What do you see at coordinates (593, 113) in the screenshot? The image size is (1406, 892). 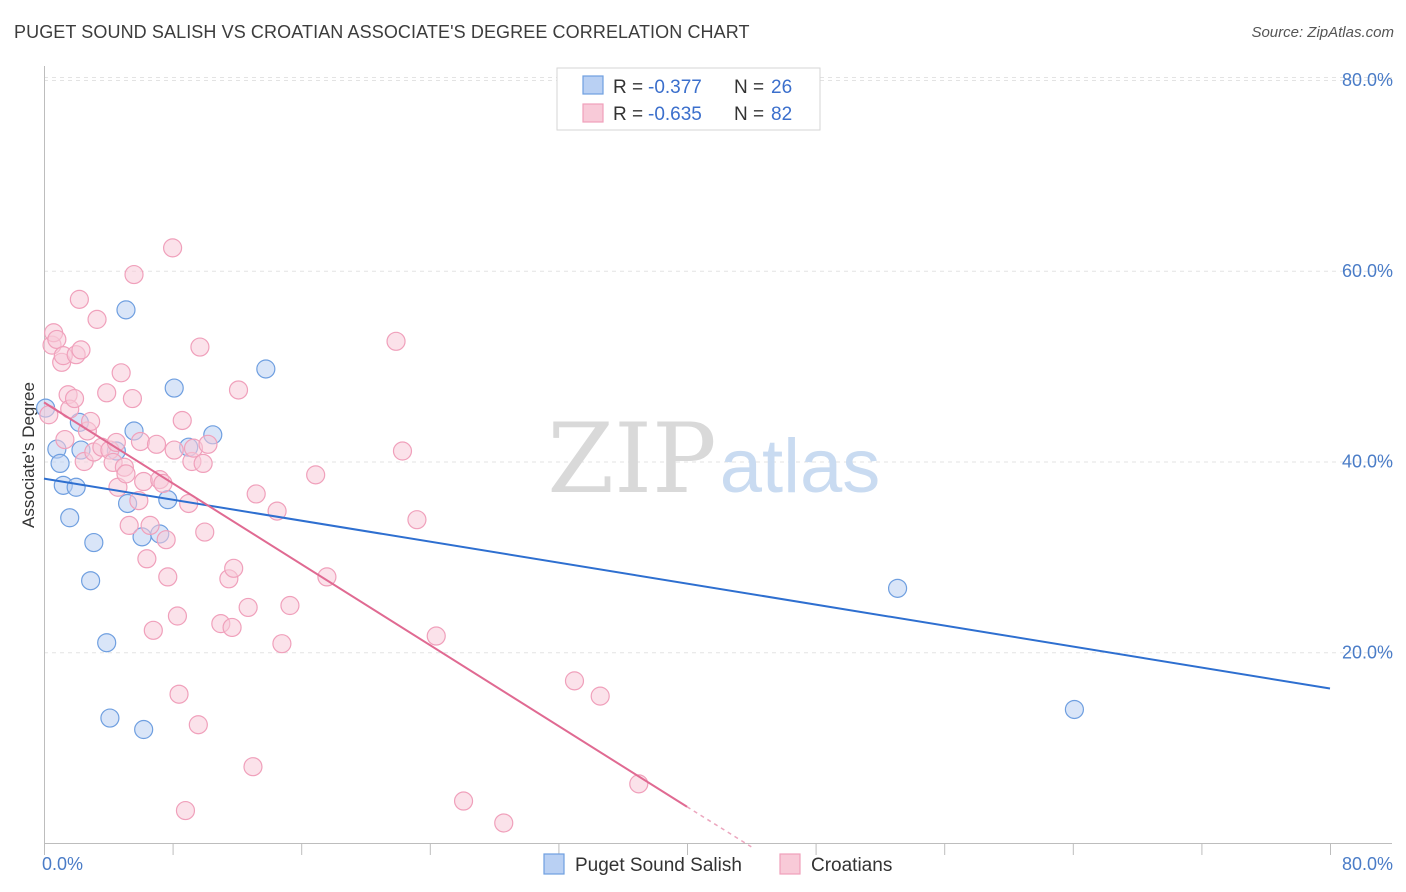 I see `legend-swatch-croatians` at bounding box center [593, 113].